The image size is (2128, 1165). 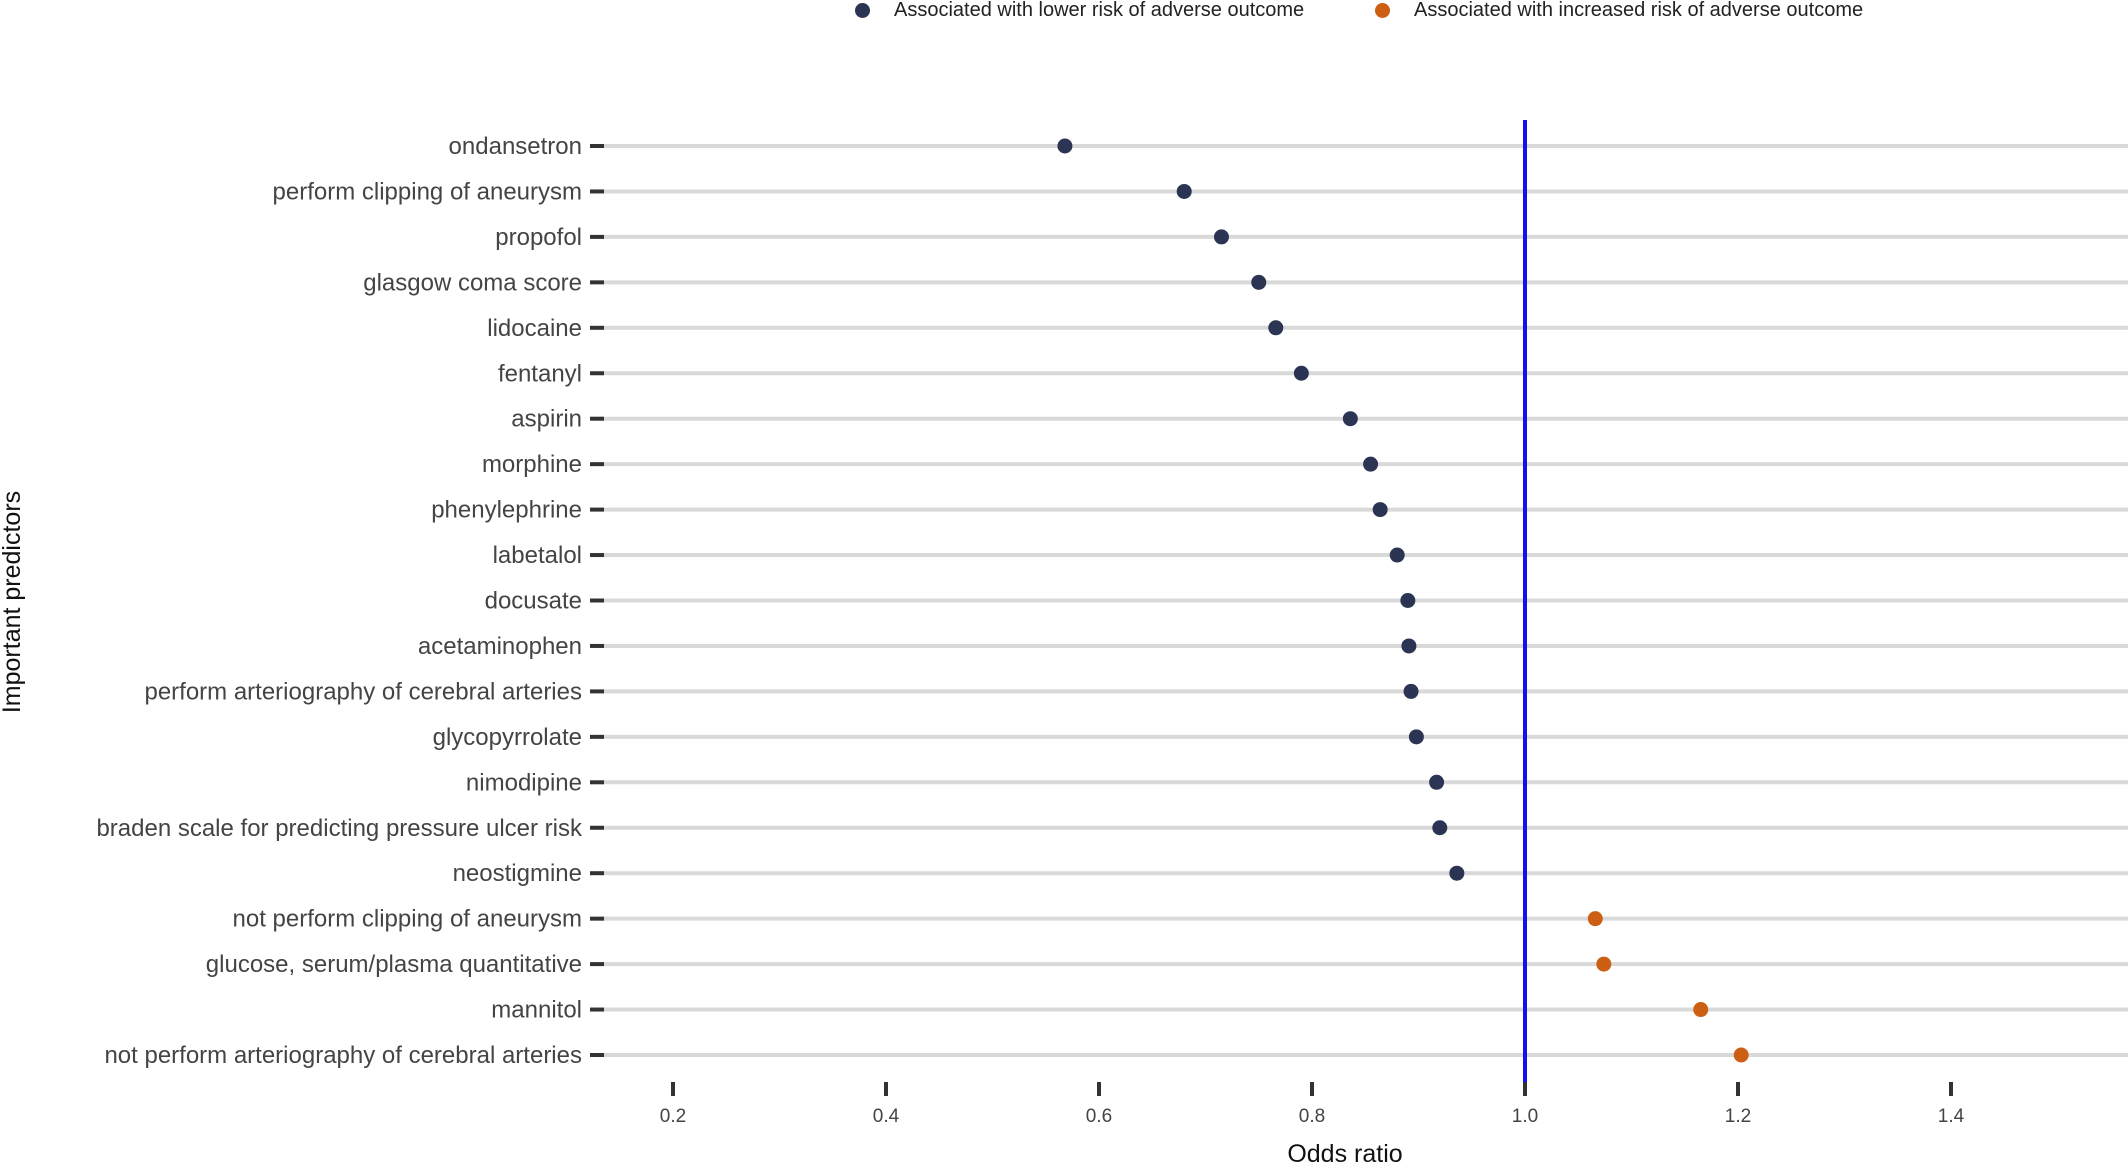 I want to click on y-tick-label: mannitol, so click(x=536, y=1010).